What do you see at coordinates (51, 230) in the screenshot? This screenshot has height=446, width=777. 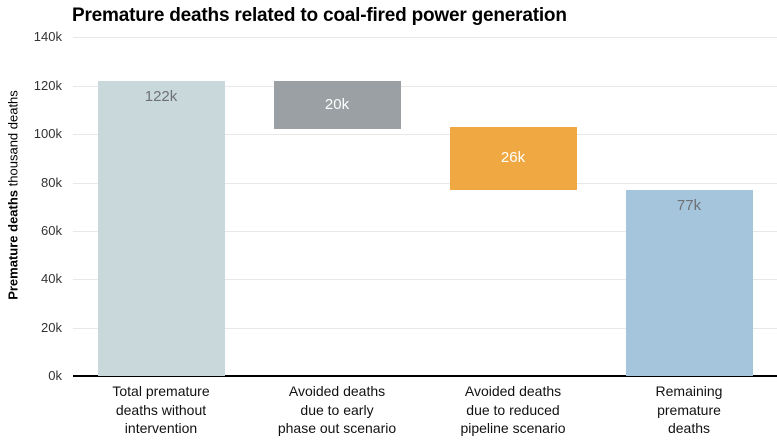 I see `y-tick-60k: 60k` at bounding box center [51, 230].